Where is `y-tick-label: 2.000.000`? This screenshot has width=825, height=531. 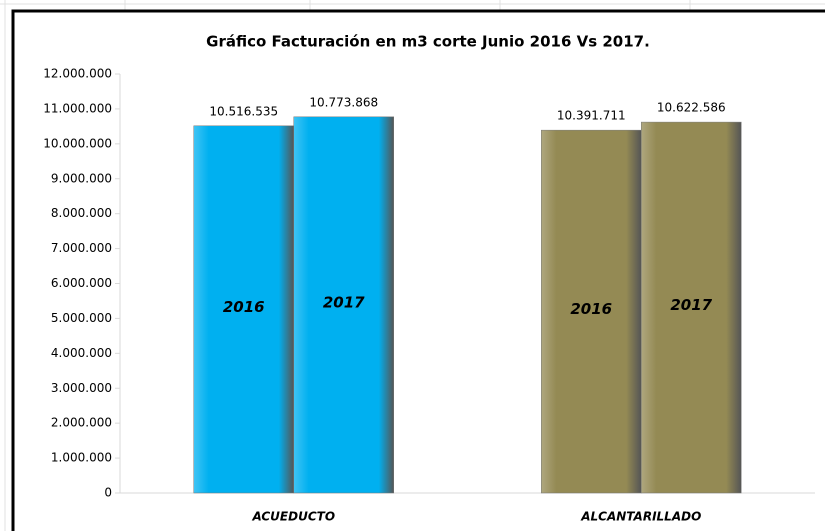
y-tick-label: 2.000.000 is located at coordinates (81, 423).